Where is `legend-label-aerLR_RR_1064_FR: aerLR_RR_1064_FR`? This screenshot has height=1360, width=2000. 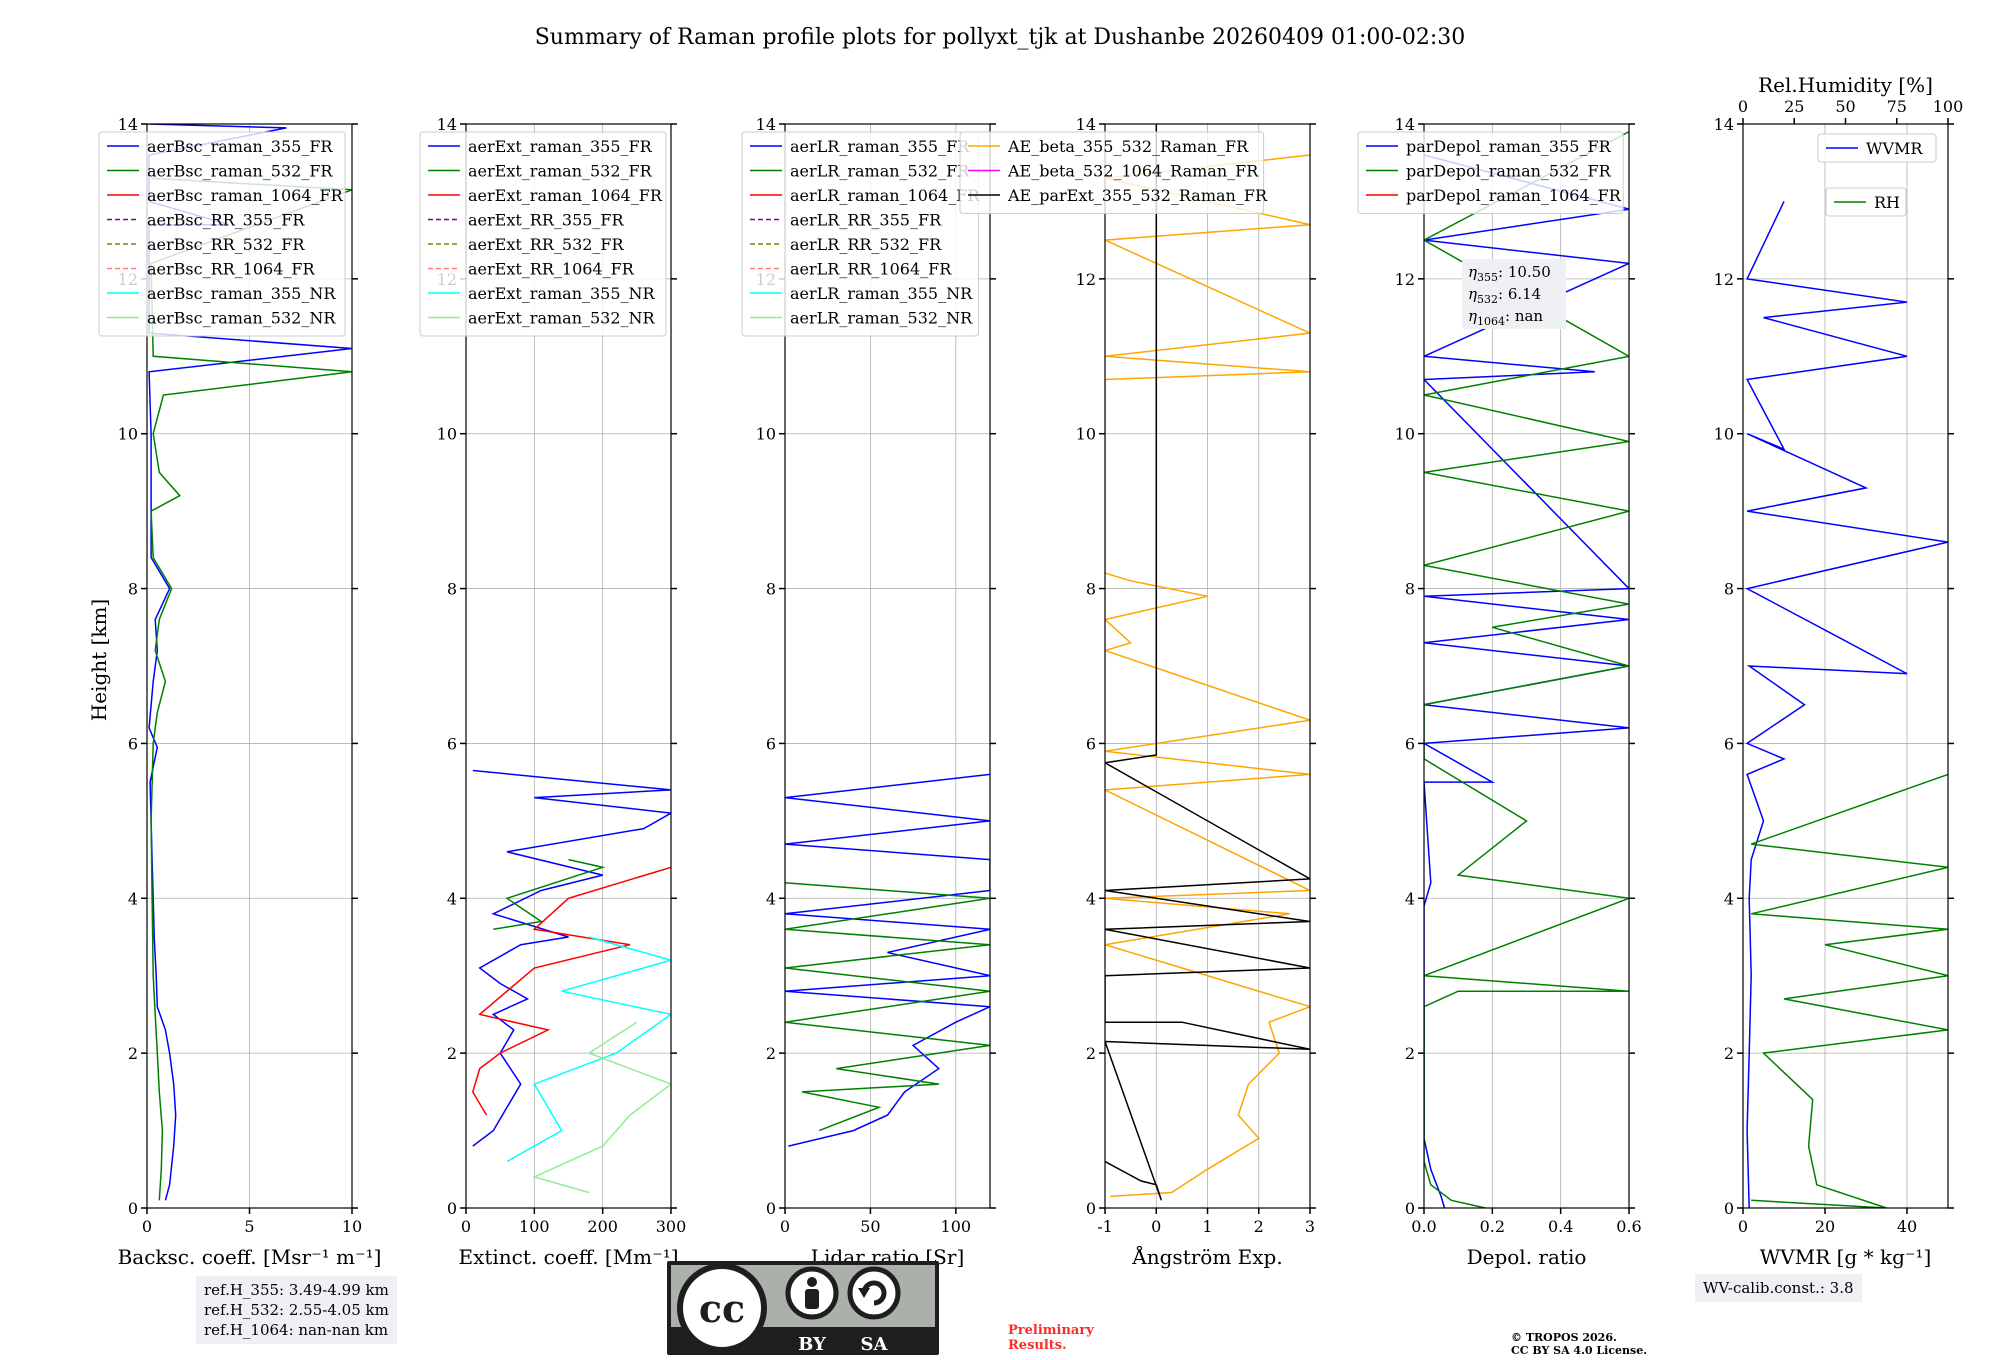 legend-label-aerLR_RR_1064_FR: aerLR_RR_1064_FR is located at coordinates (871, 269).